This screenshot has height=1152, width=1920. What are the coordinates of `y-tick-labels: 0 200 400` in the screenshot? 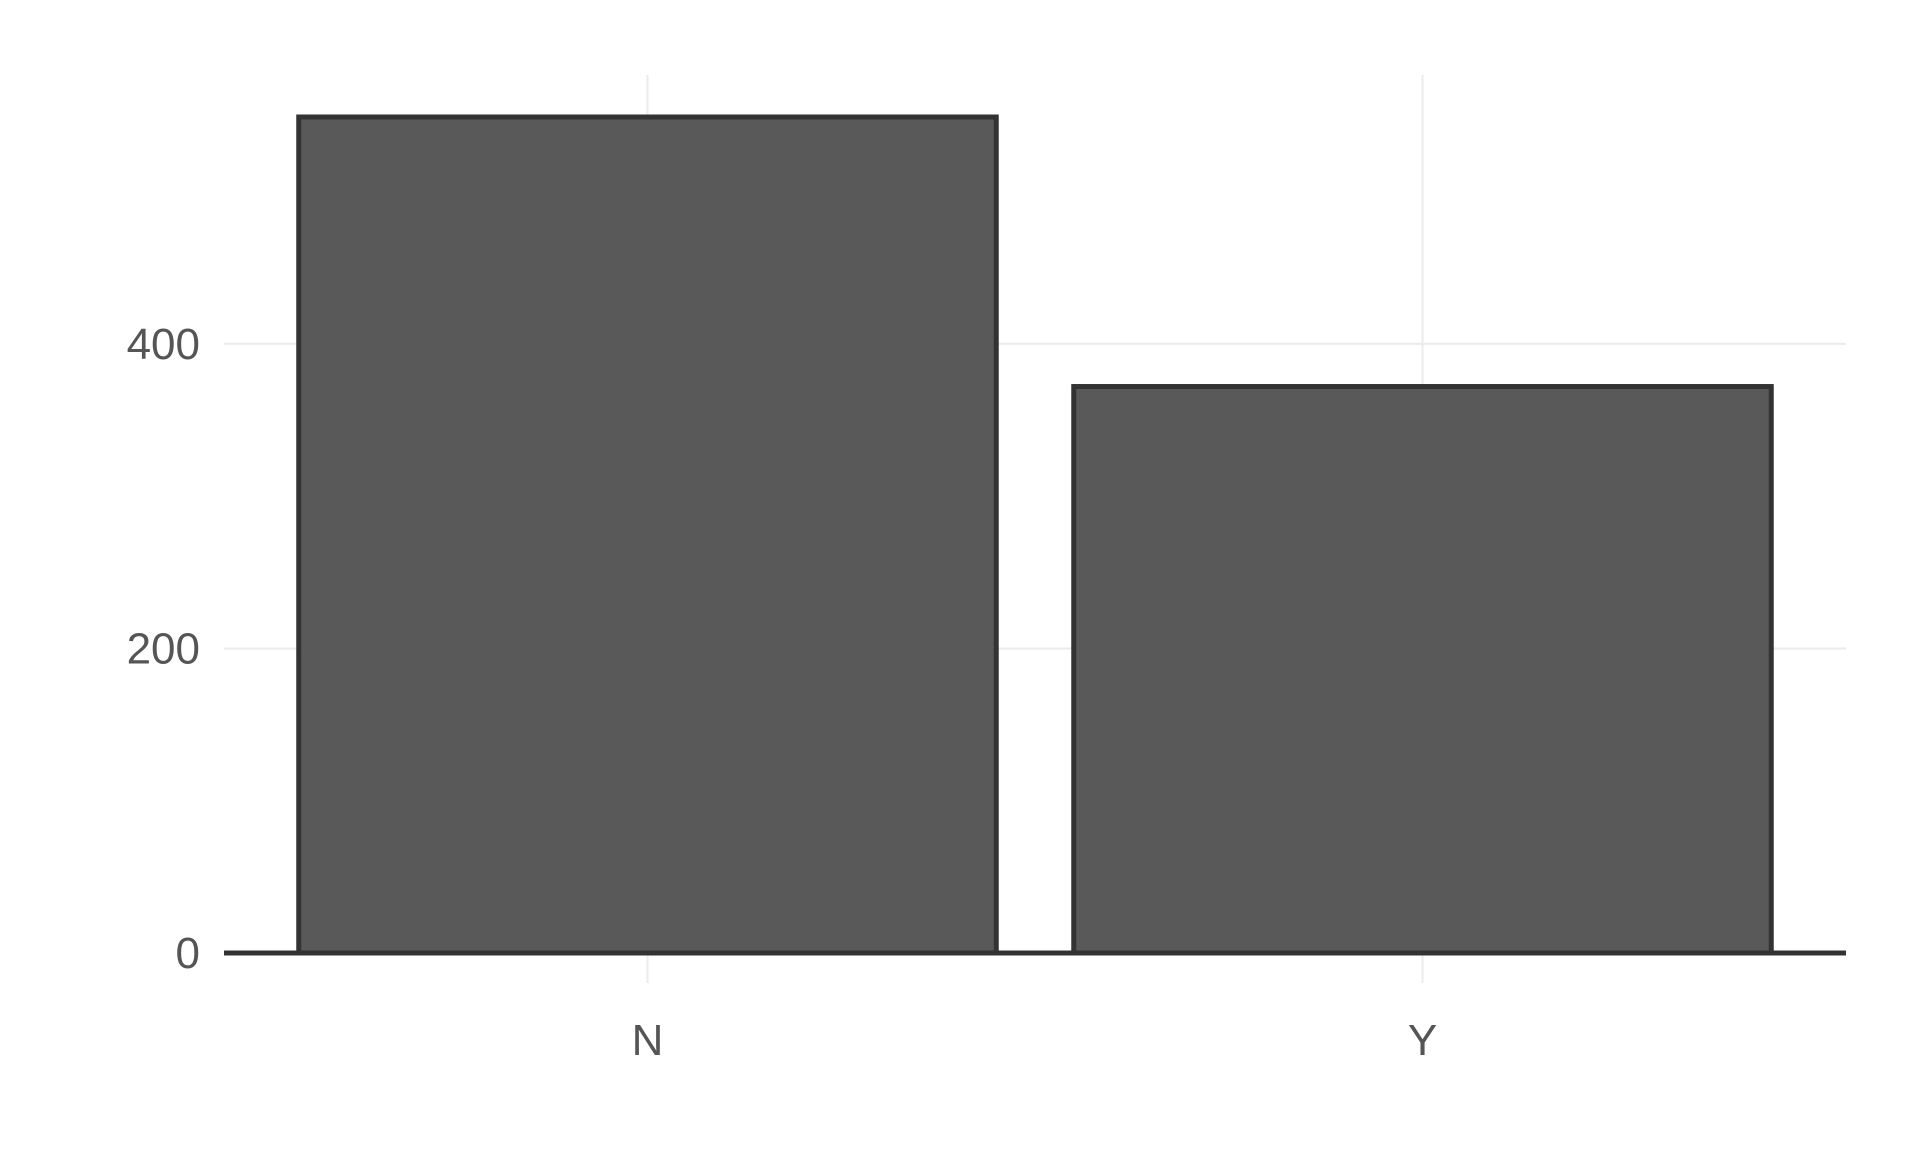 It's located at (163, 649).